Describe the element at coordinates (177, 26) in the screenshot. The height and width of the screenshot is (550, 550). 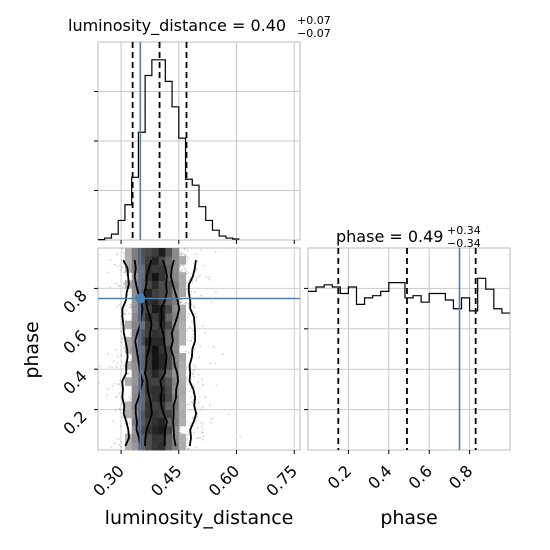
I see `title-luminosity-distance: luminosity_distance = 0.40` at that location.